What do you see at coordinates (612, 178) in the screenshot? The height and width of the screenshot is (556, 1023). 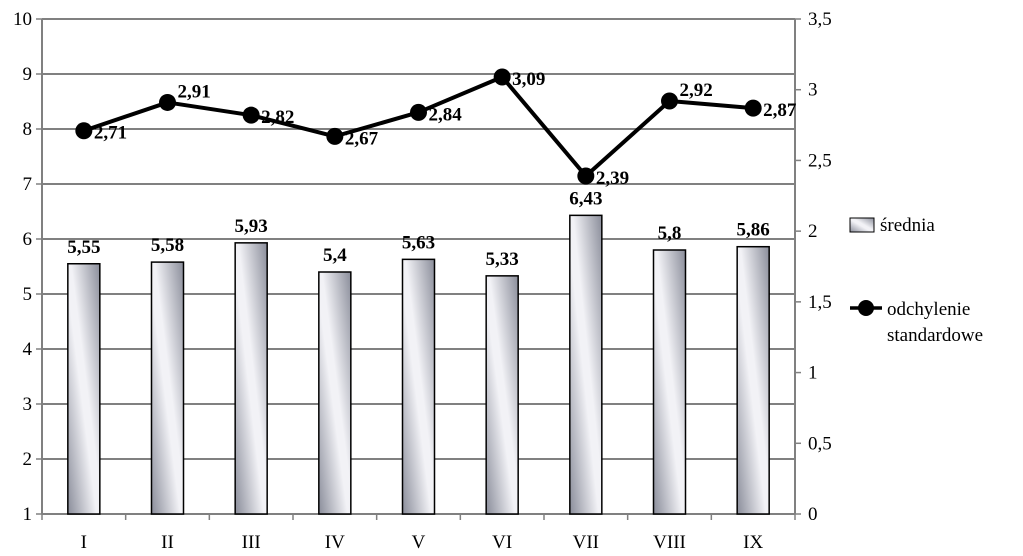 I see `line-value-label: 2,39` at bounding box center [612, 178].